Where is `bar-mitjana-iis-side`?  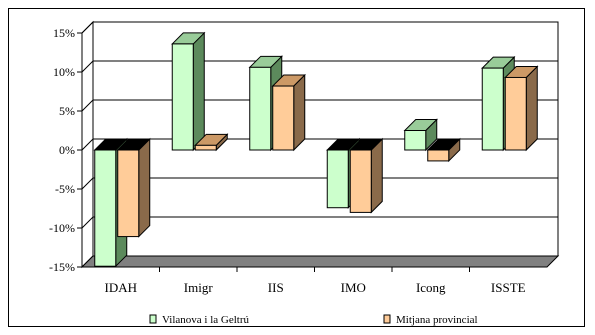 bar-mitjana-iis-side is located at coordinates (299, 112).